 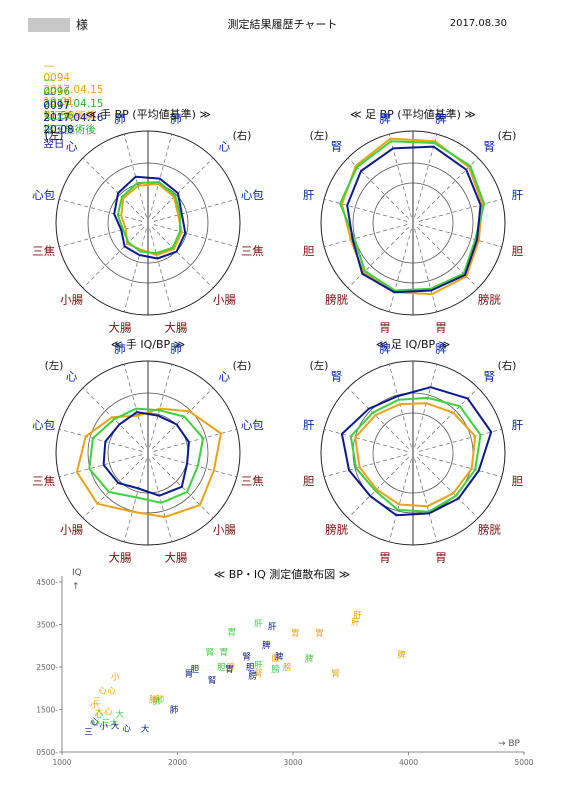 What do you see at coordinates (279, 656) in the screenshot?
I see `scatter-point-0097: 脾` at bounding box center [279, 656].